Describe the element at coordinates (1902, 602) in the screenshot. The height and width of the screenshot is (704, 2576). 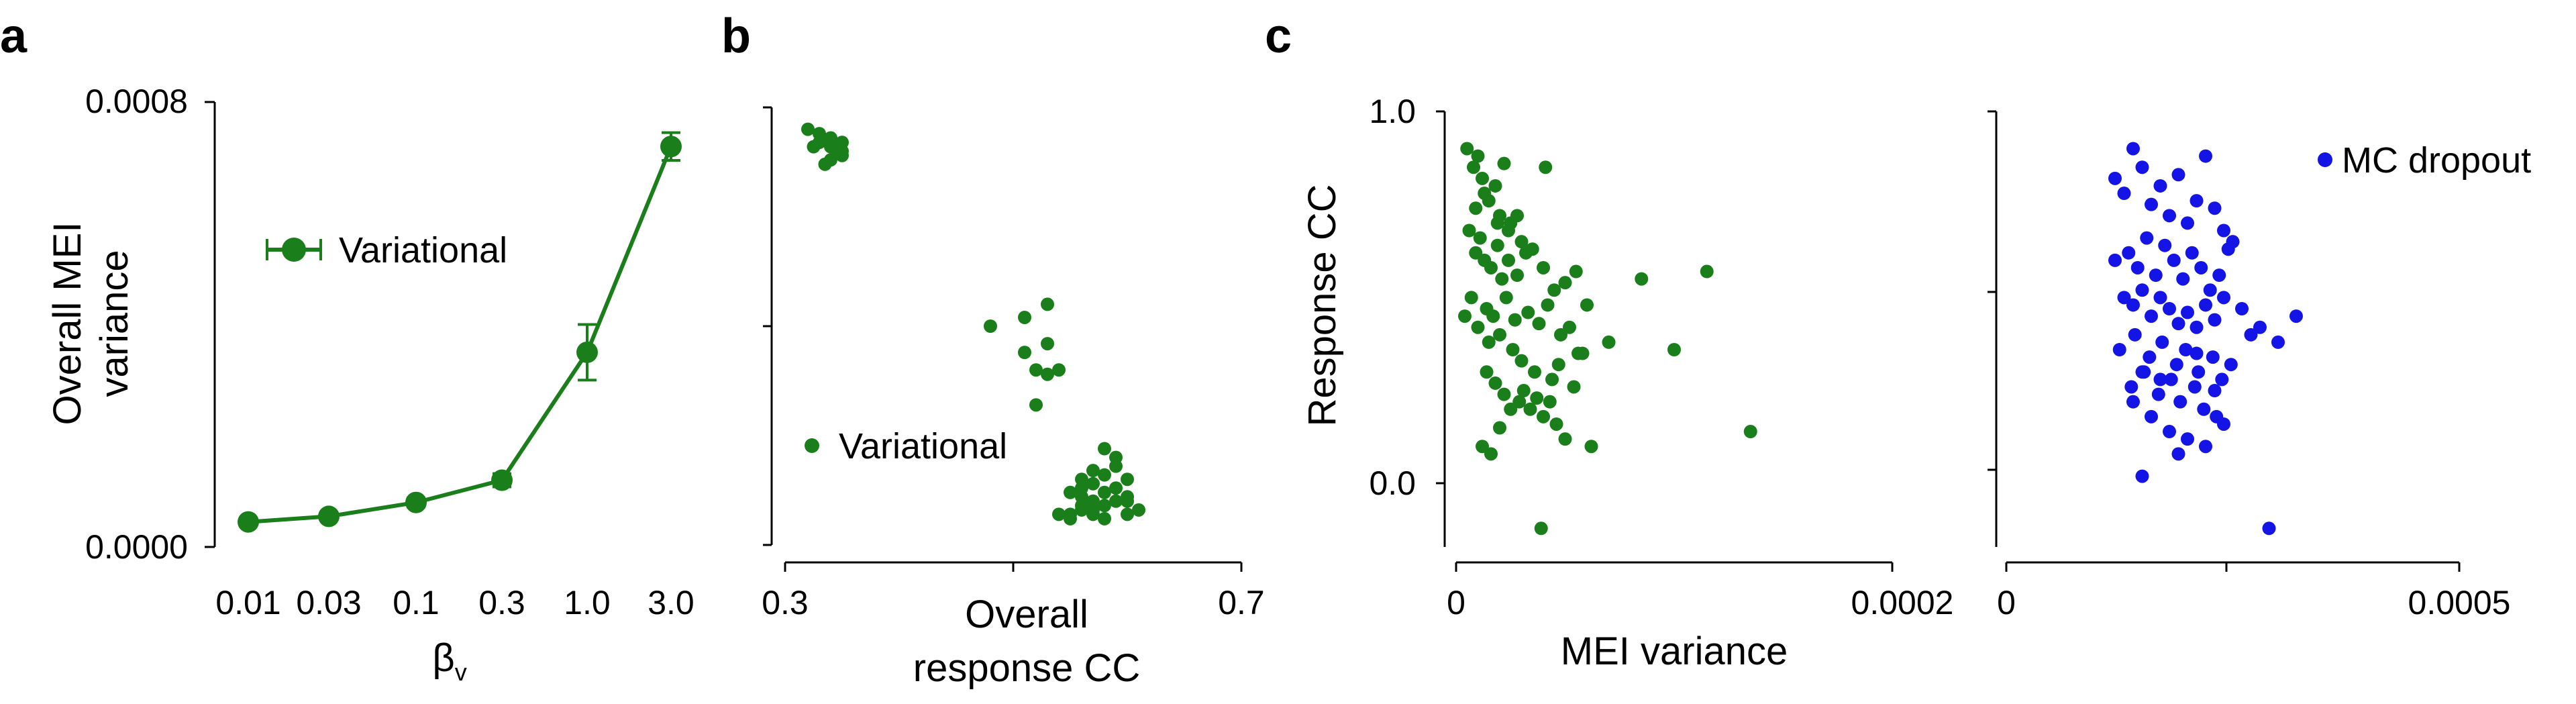
I see `panel-c-left-xtick-label-right: 0.0002` at that location.